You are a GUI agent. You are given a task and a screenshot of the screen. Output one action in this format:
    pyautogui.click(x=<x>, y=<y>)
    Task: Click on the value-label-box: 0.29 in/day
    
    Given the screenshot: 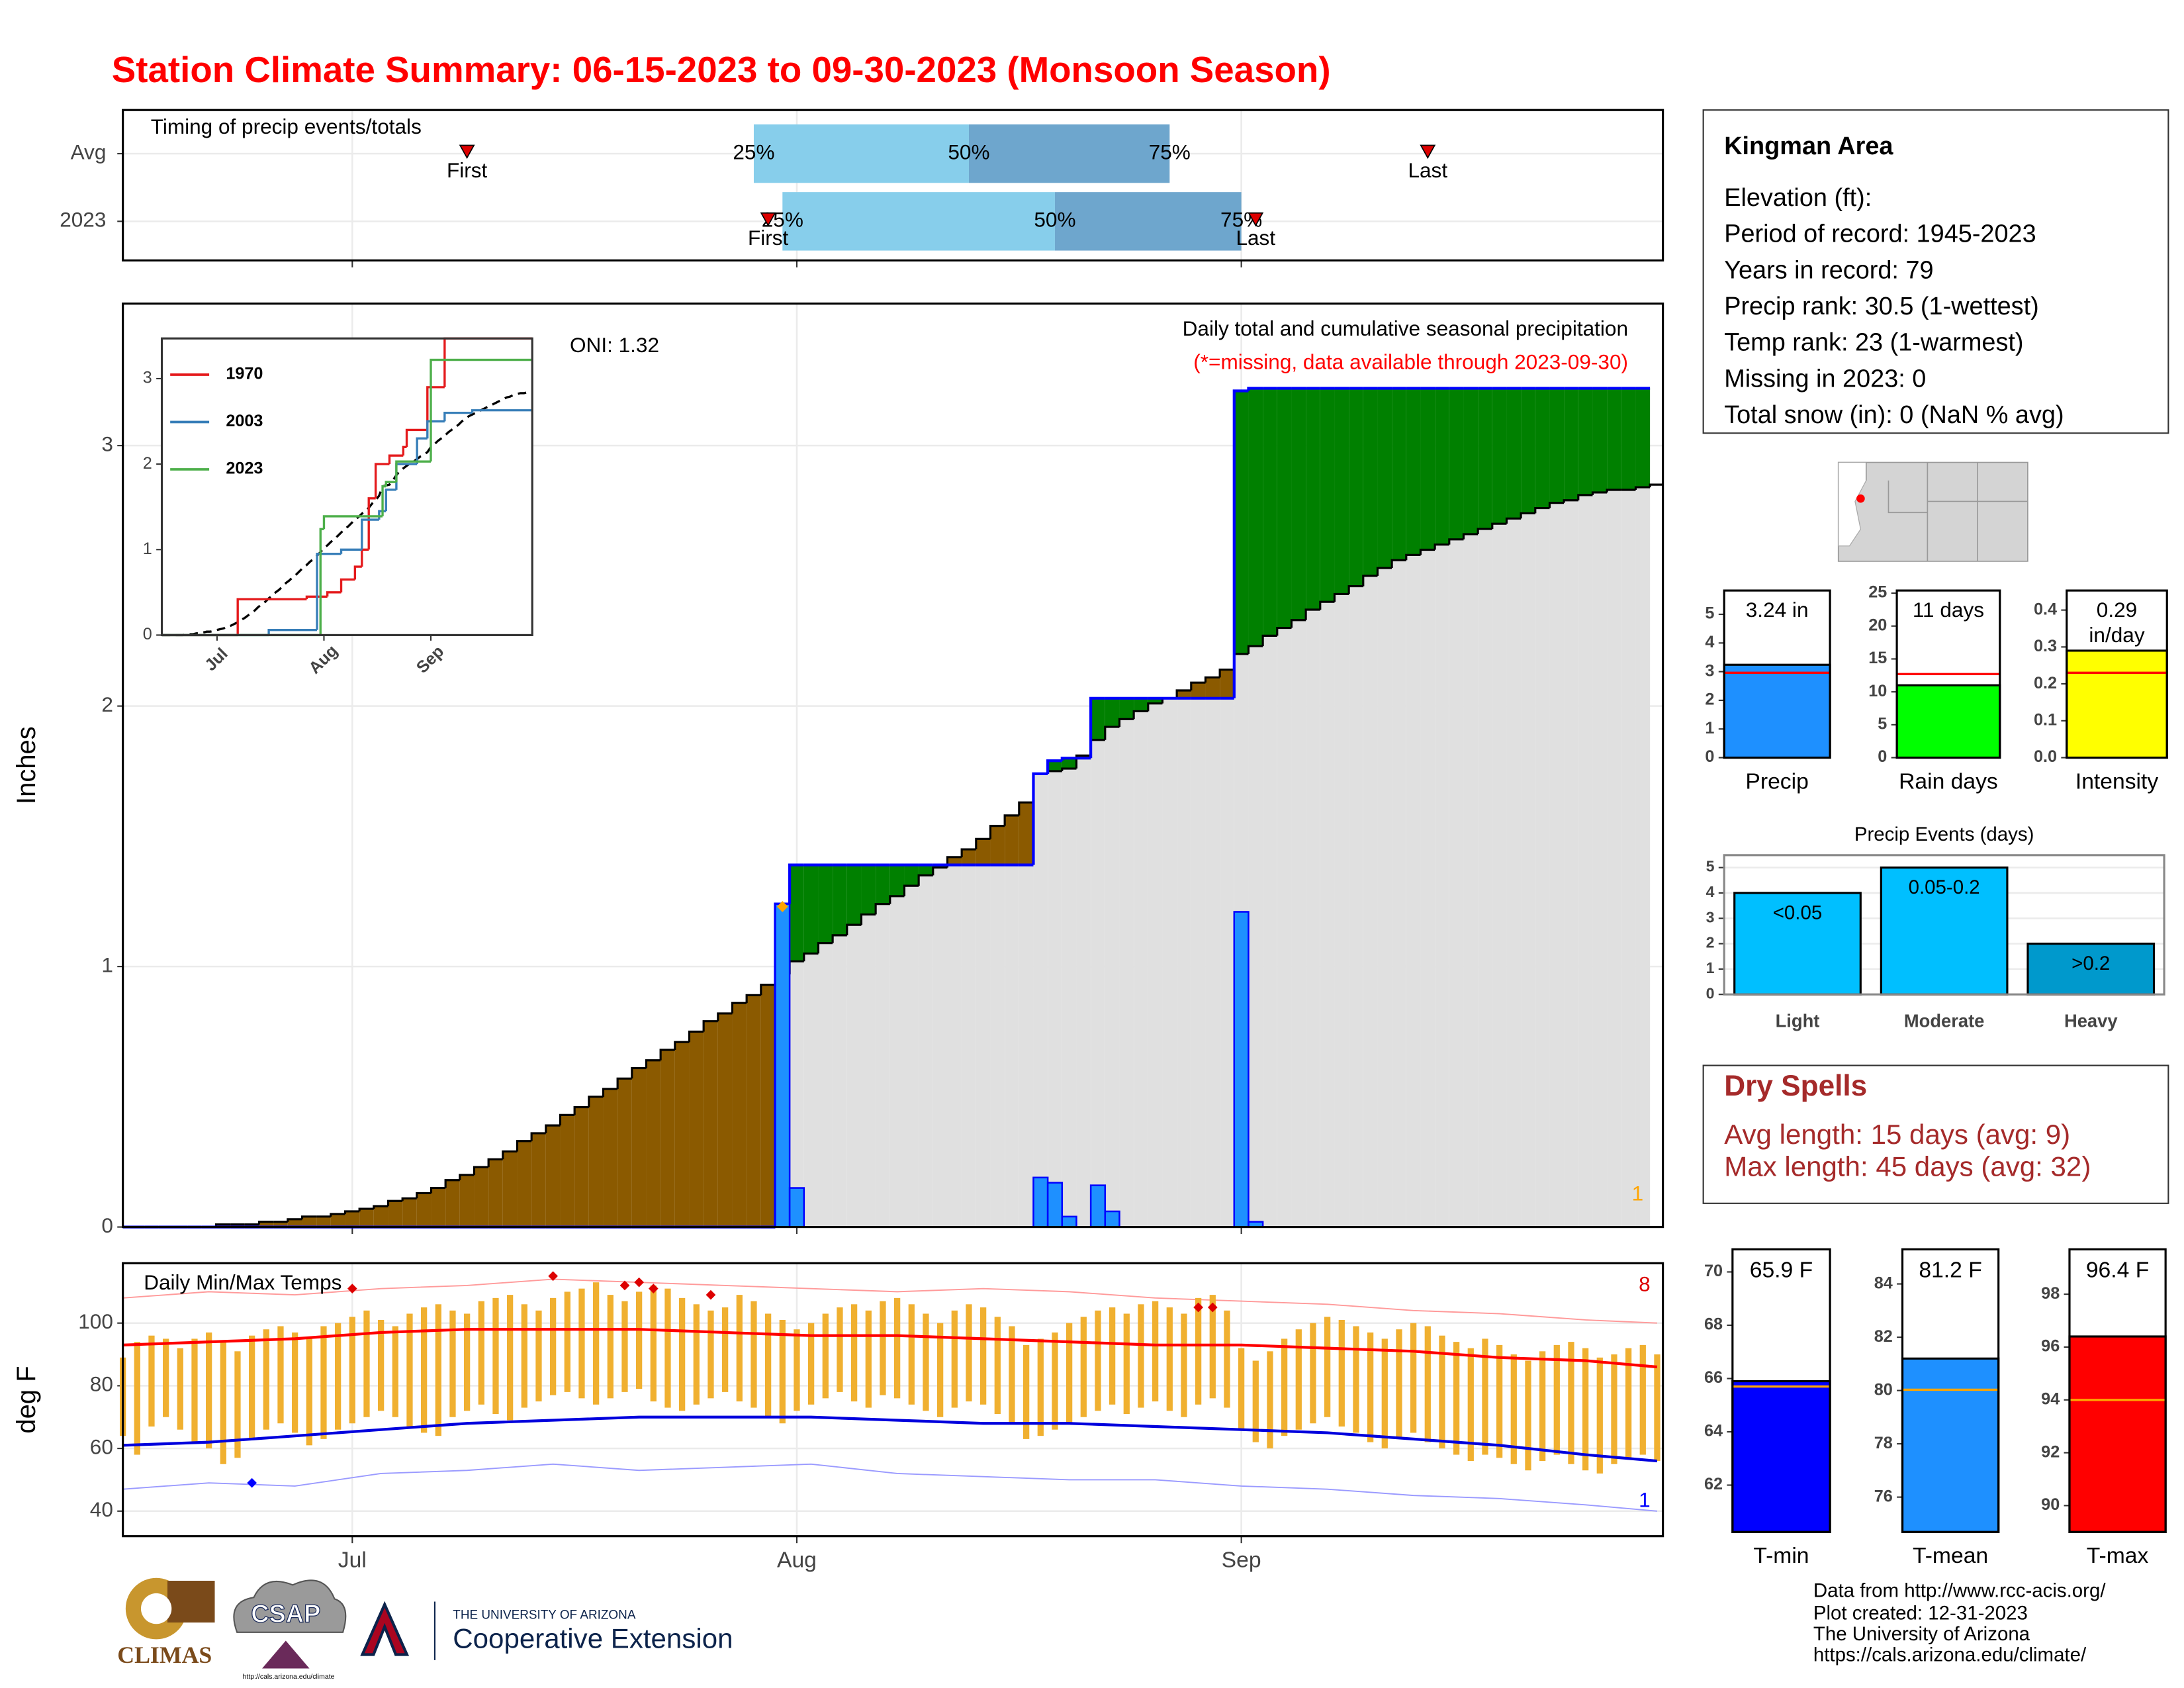 What is the action you would take?
    pyautogui.click(x=2116, y=623)
    